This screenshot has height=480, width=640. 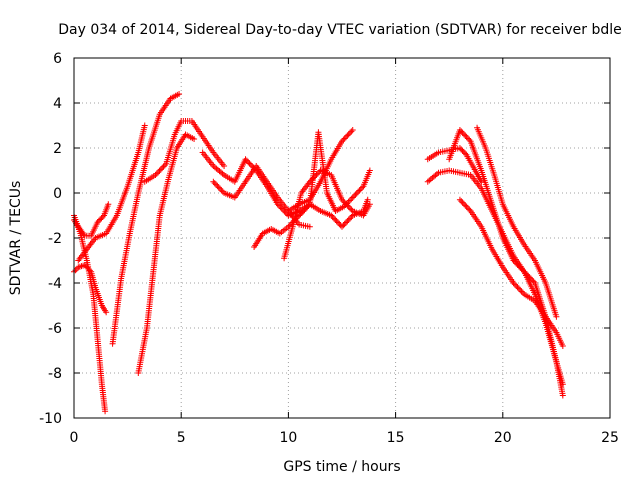 What do you see at coordinates (288, 438) in the screenshot?
I see `x-tick-label: 10` at bounding box center [288, 438].